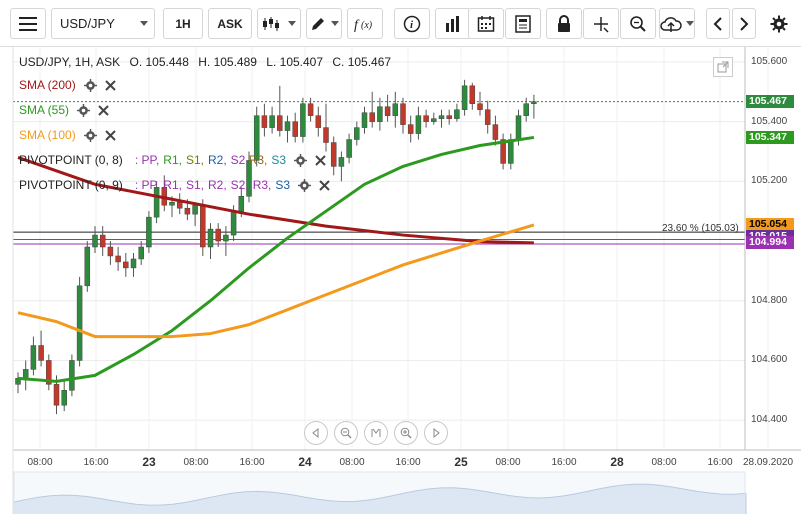 This screenshot has width=801, height=514. Describe the element at coordinates (230, 23) in the screenshot. I see `price-type-button: ASK` at that location.